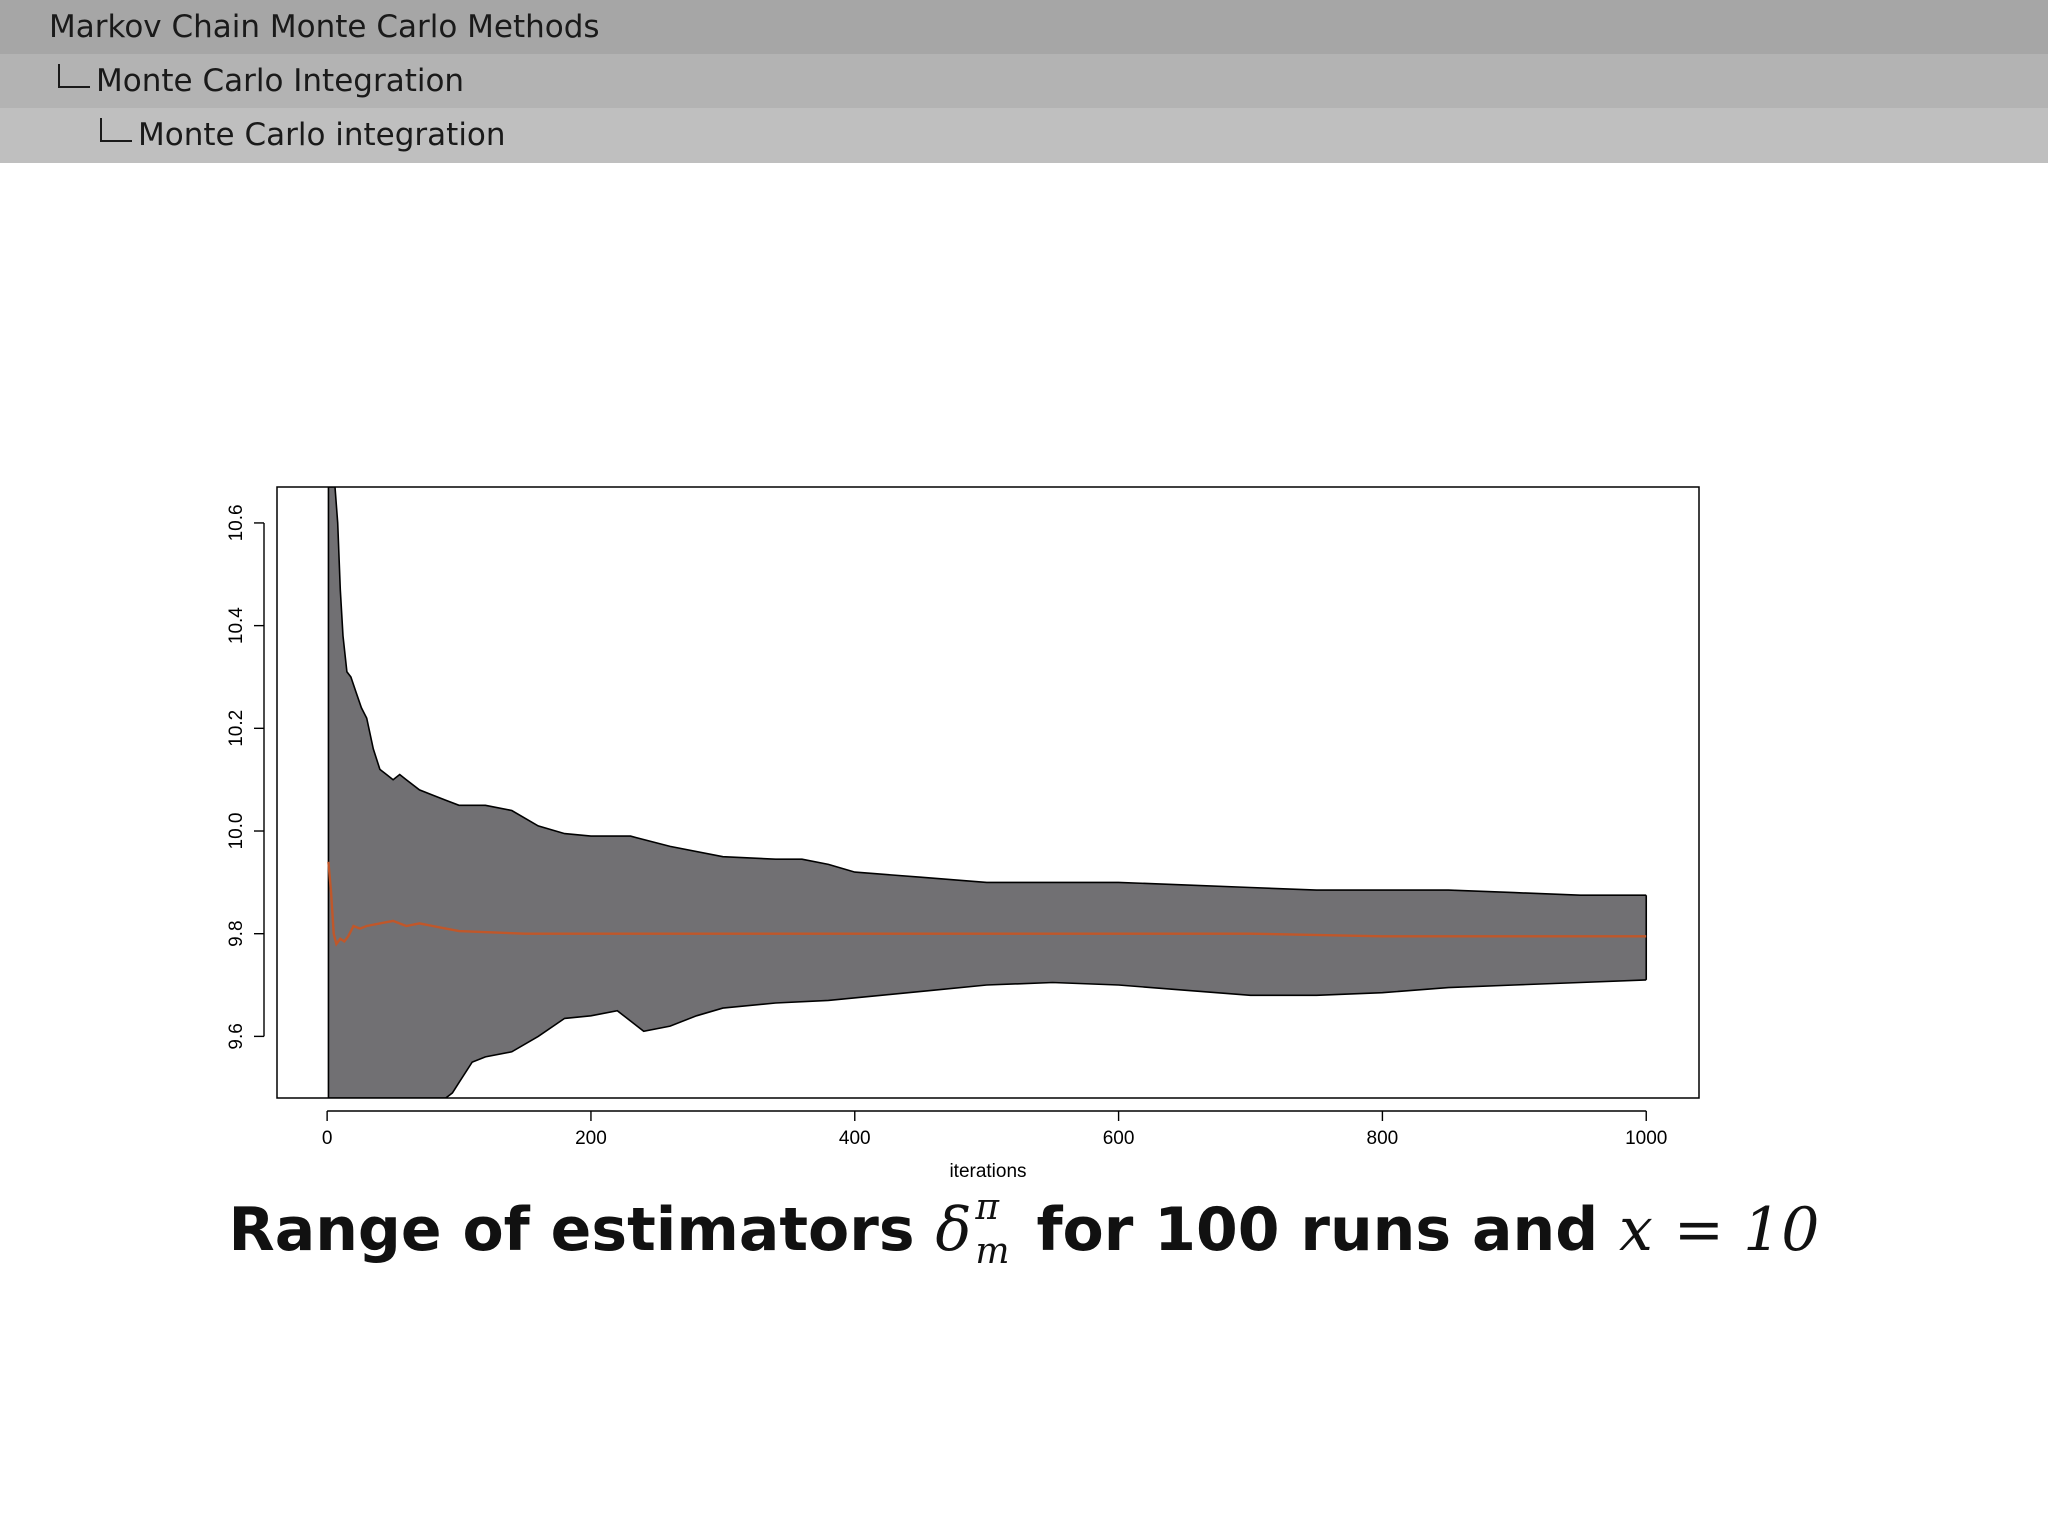  Describe the element at coordinates (987, 1207) in the screenshot. I see `estimator-superscript: π` at that location.